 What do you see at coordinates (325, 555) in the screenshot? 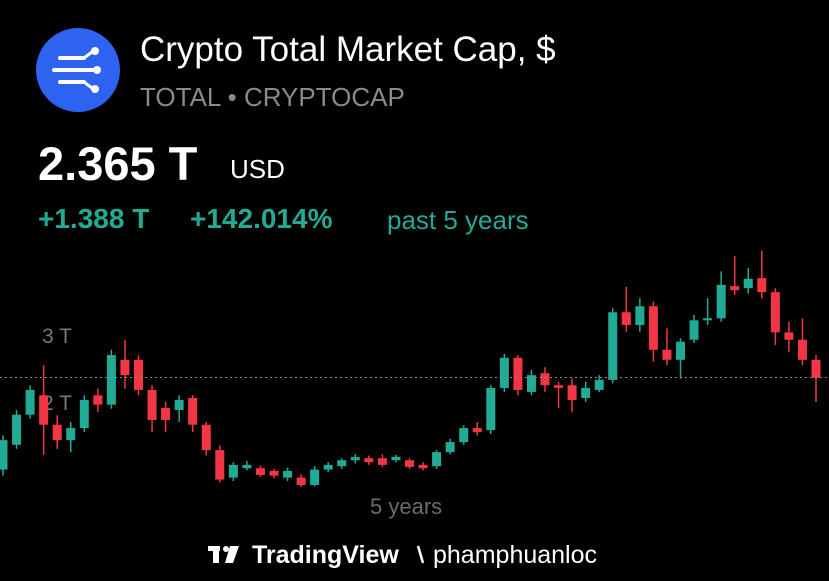
I see `branding: TradingView` at bounding box center [325, 555].